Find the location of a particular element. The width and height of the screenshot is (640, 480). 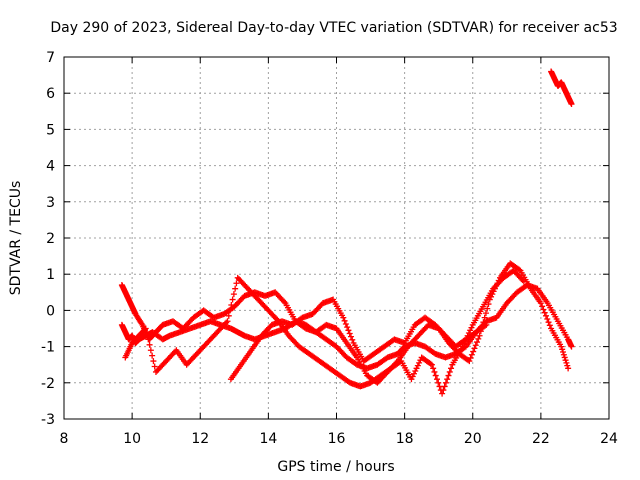

y-axis-label: SDTVAR / TECUs is located at coordinates (16, 238).